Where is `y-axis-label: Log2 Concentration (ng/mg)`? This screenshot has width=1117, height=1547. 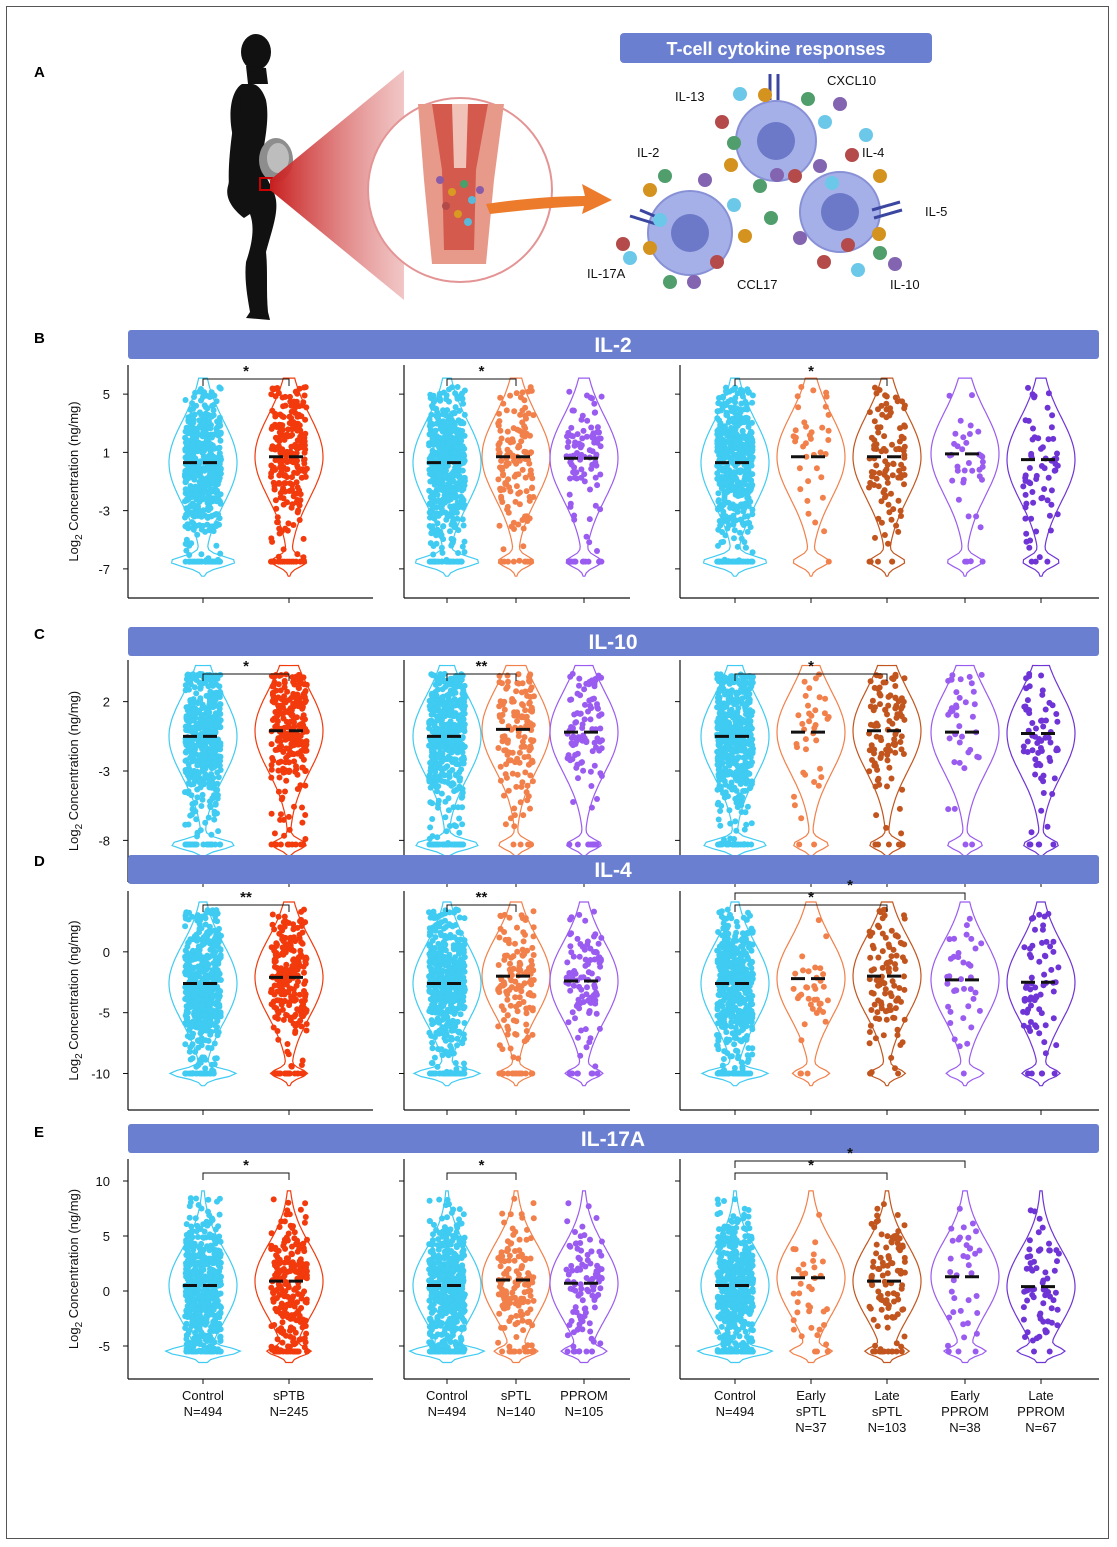
y-axis-label: Log2 Concentration (ng/mg) is located at coordinates (75, 771).